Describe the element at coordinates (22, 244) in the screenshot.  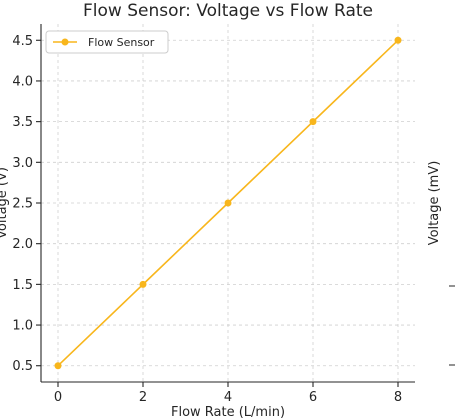
I see `y-tick-label: 2.0` at that location.